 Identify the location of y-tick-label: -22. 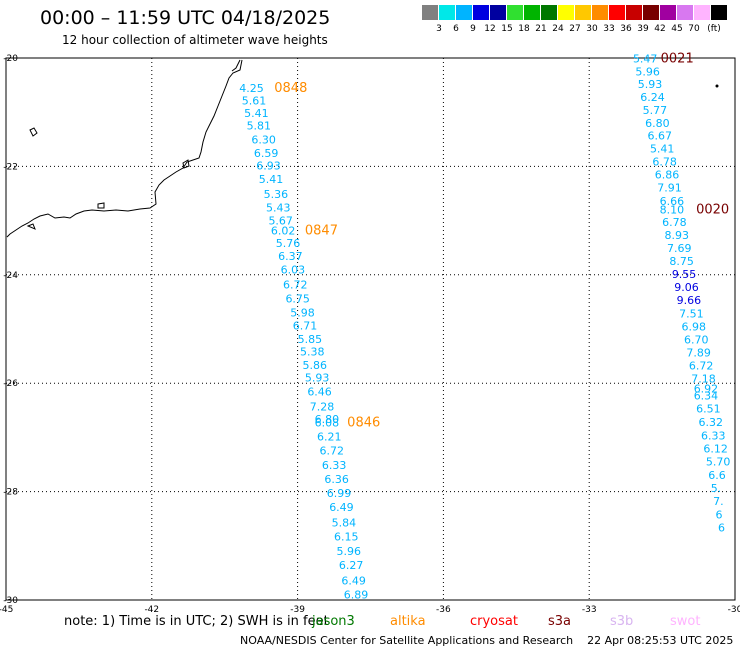
(10, 167).